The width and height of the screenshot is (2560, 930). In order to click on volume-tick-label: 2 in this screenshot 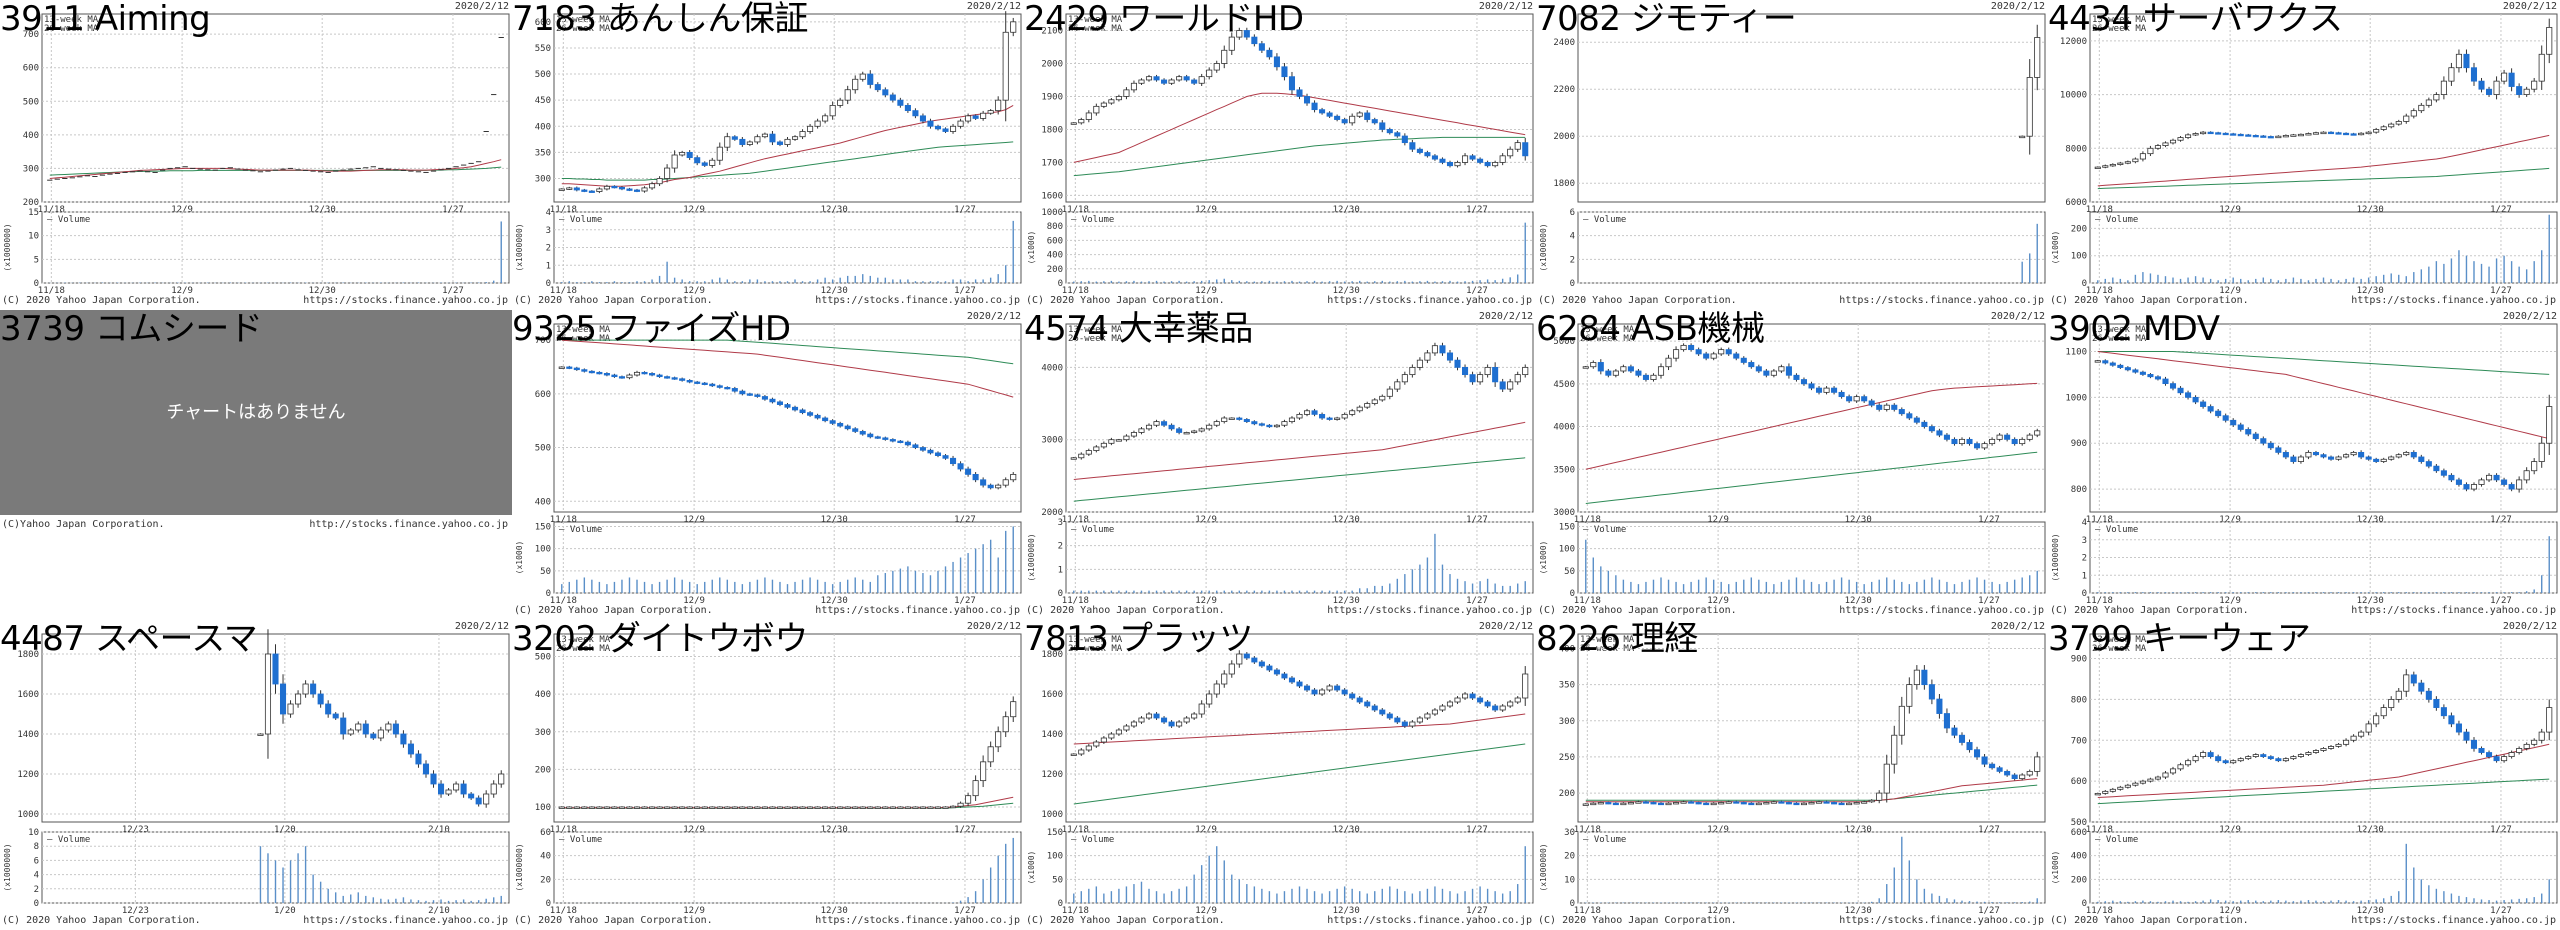, I will do `click(2084, 559)`.